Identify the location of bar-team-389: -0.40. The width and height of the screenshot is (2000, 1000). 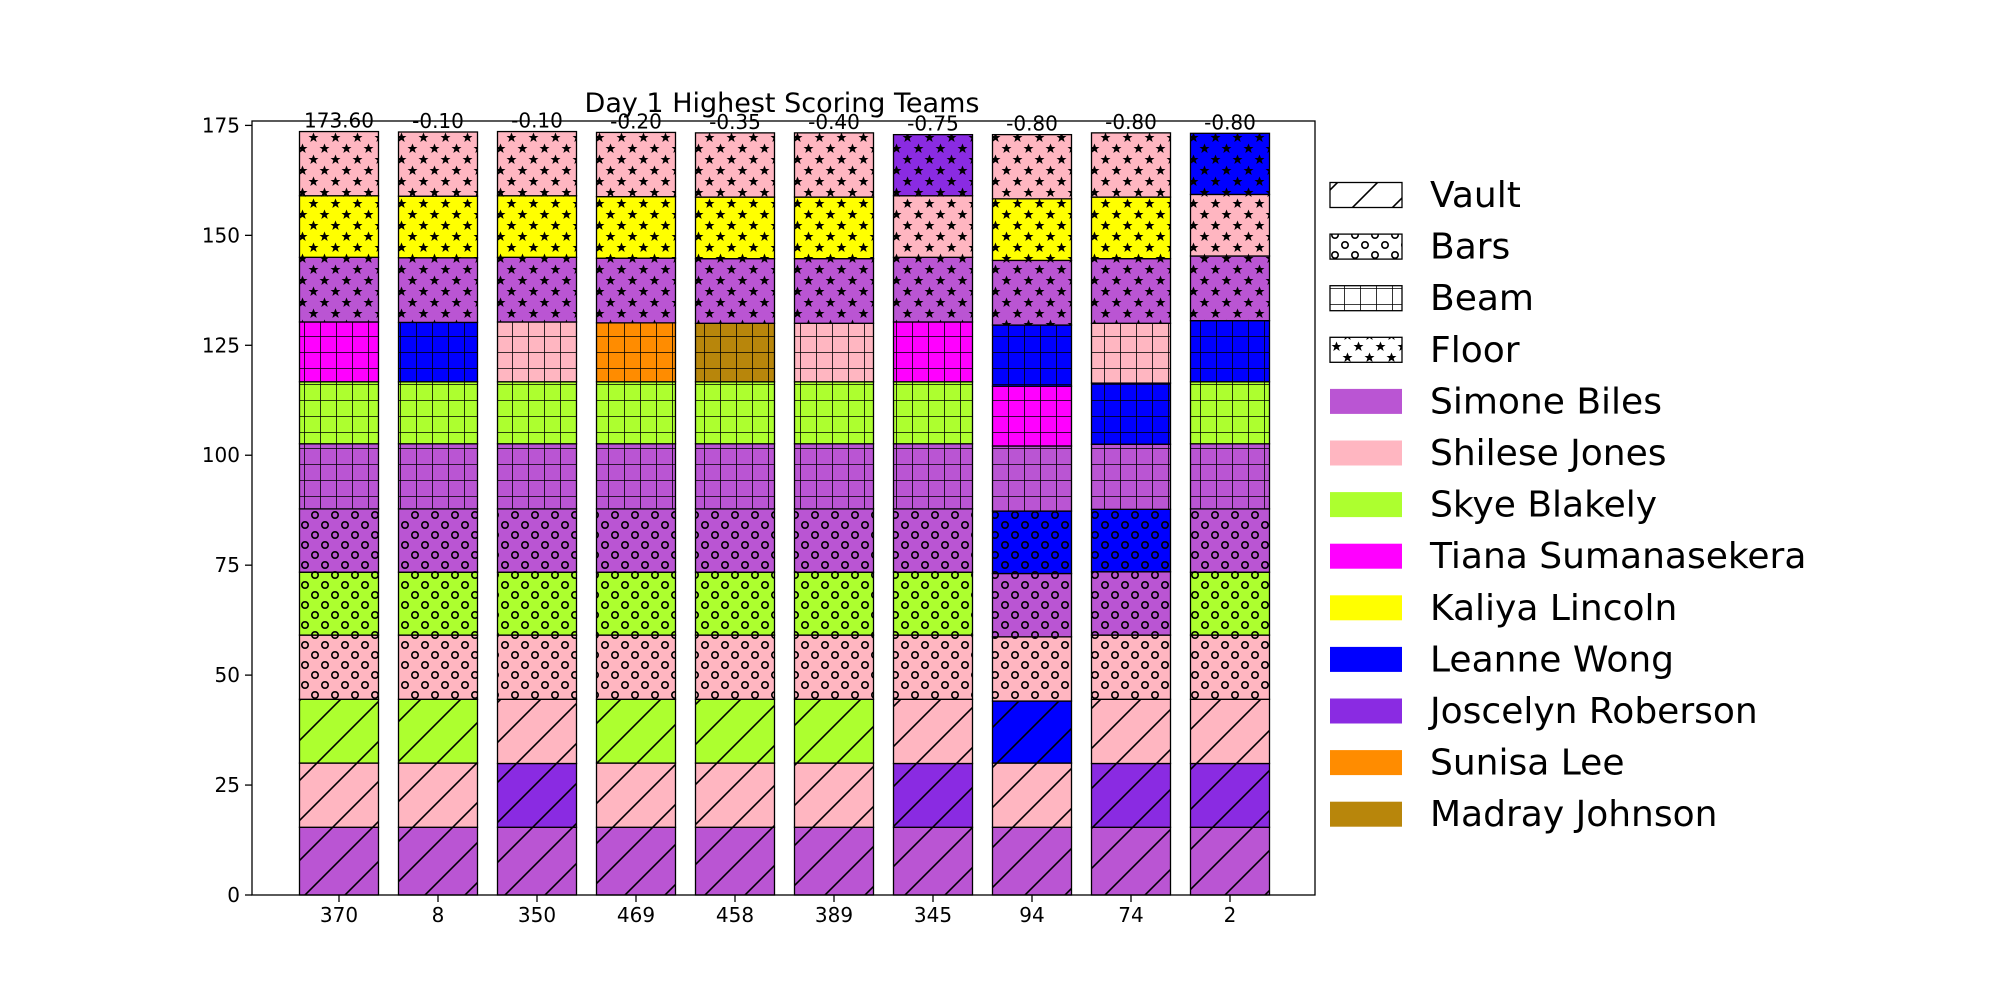
(834, 503).